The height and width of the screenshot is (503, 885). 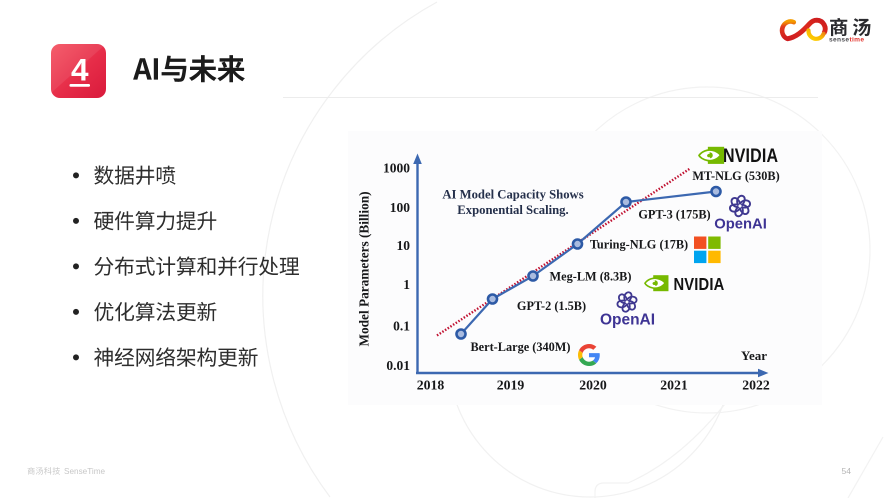 What do you see at coordinates (512, 210) in the screenshot?
I see `svg-text: Exponential Scaling.` at bounding box center [512, 210].